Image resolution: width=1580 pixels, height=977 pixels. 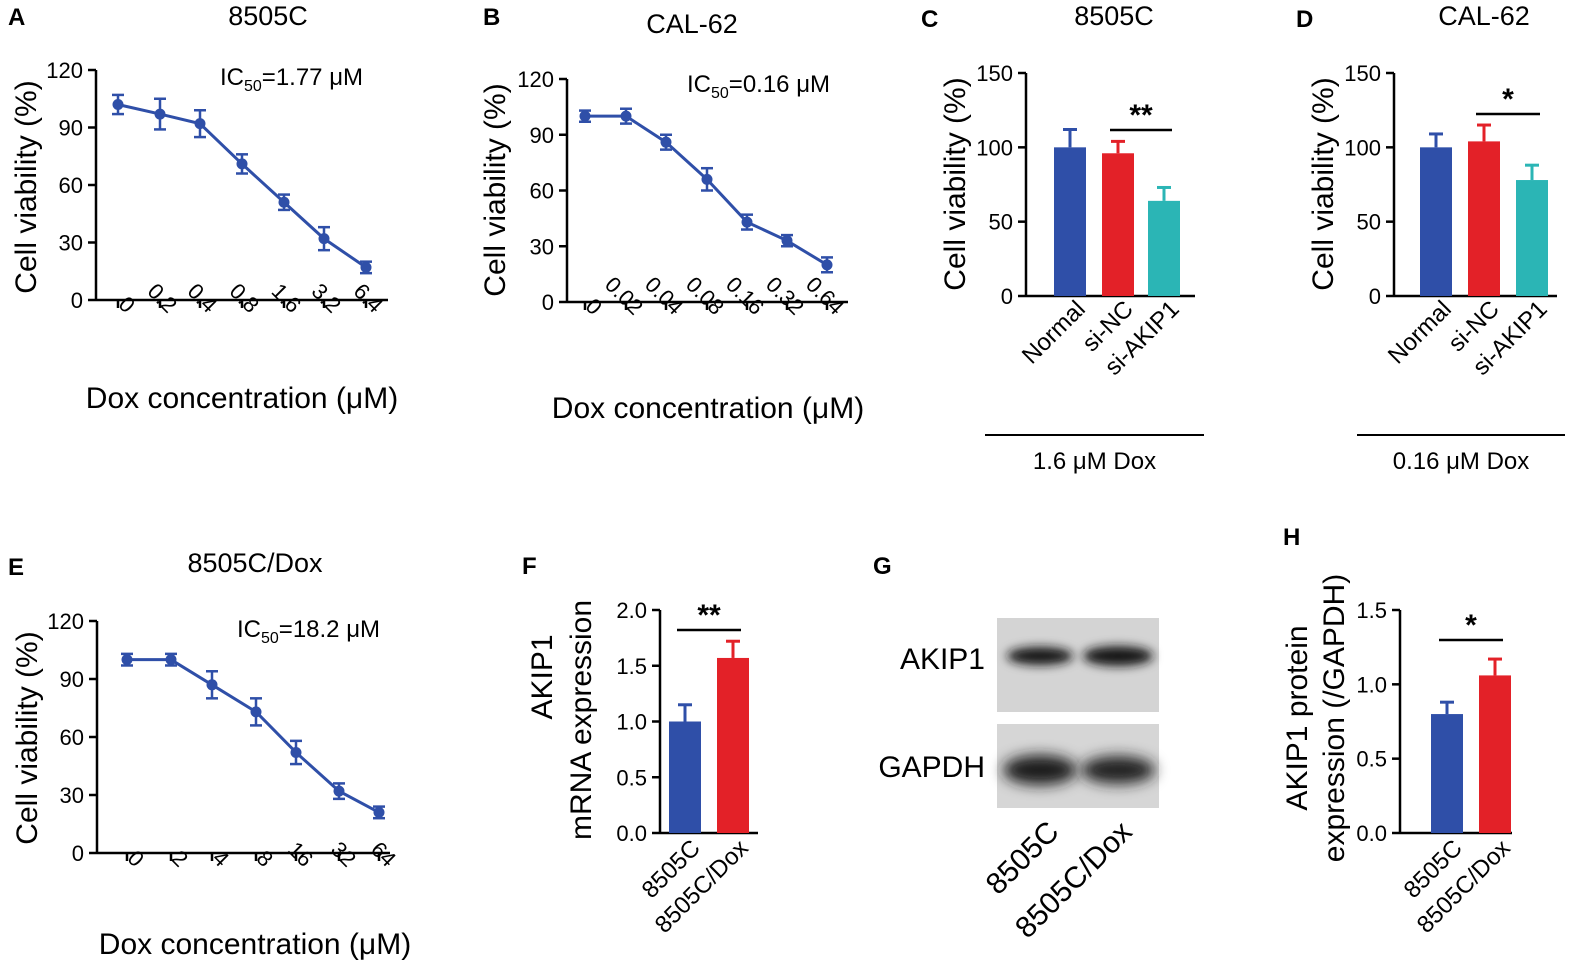 What do you see at coordinates (1141, 115) in the screenshot?
I see `significance-marker-c: **` at bounding box center [1141, 115].